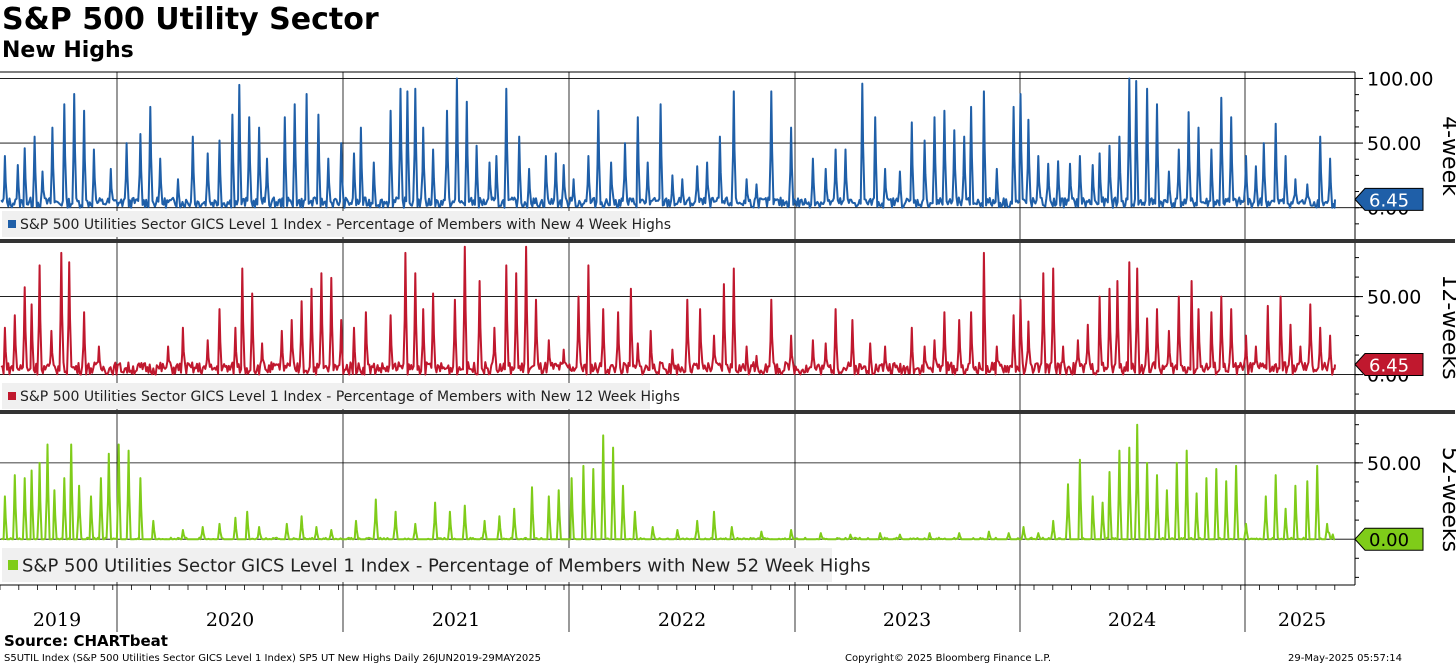 Image resolution: width=1456 pixels, height=668 pixels. I want to click on x-tick-label: 2019, so click(57, 620).